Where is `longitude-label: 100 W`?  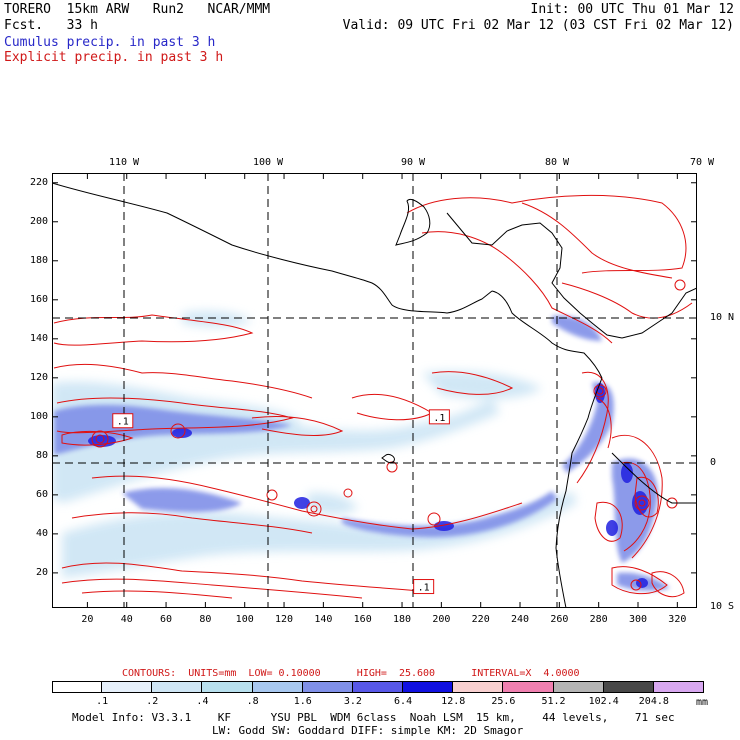
longitude-label: 100 W is located at coordinates (268, 162).